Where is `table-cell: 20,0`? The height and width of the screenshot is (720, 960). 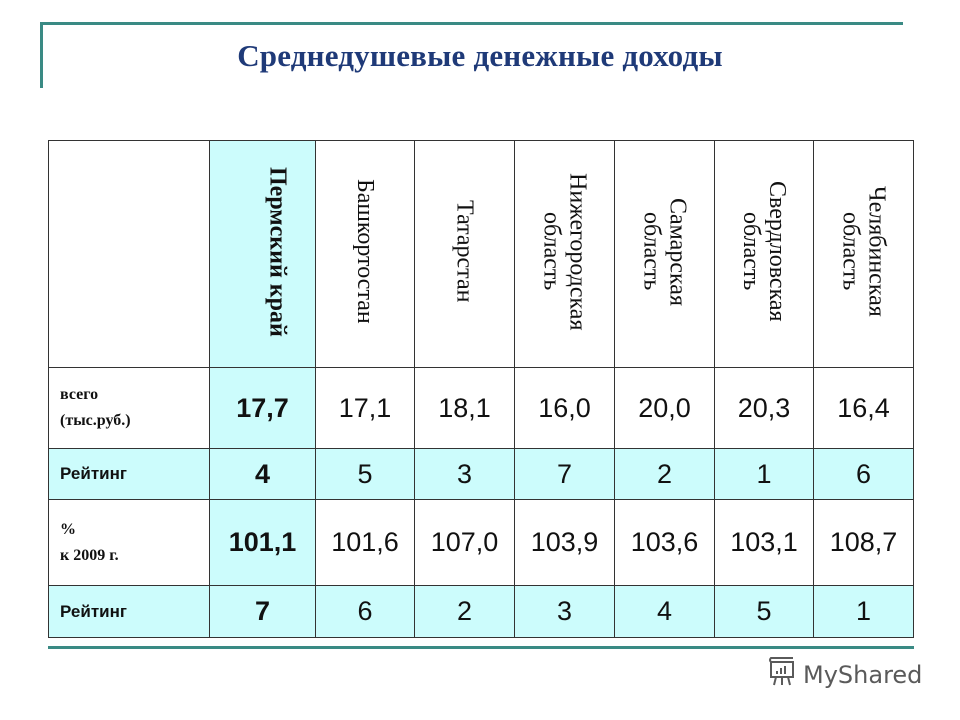
table-cell: 20,0 is located at coordinates (664, 408).